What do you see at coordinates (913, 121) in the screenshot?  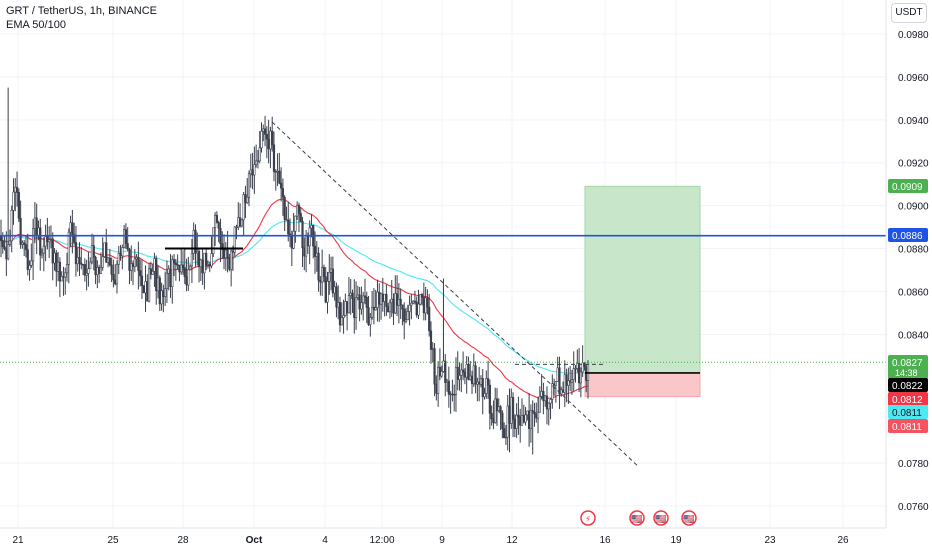 I see `price-tick-label: 0.0940` at bounding box center [913, 121].